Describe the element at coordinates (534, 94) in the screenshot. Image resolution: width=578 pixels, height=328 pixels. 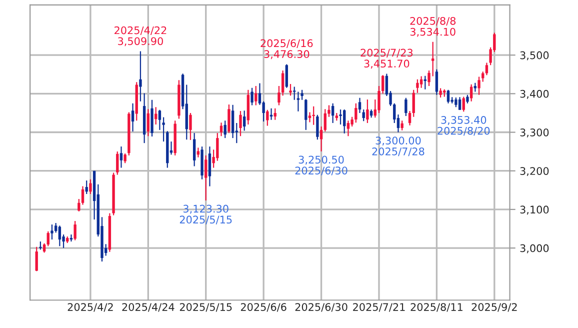
I see `y-tick-label: 3,400` at that location.